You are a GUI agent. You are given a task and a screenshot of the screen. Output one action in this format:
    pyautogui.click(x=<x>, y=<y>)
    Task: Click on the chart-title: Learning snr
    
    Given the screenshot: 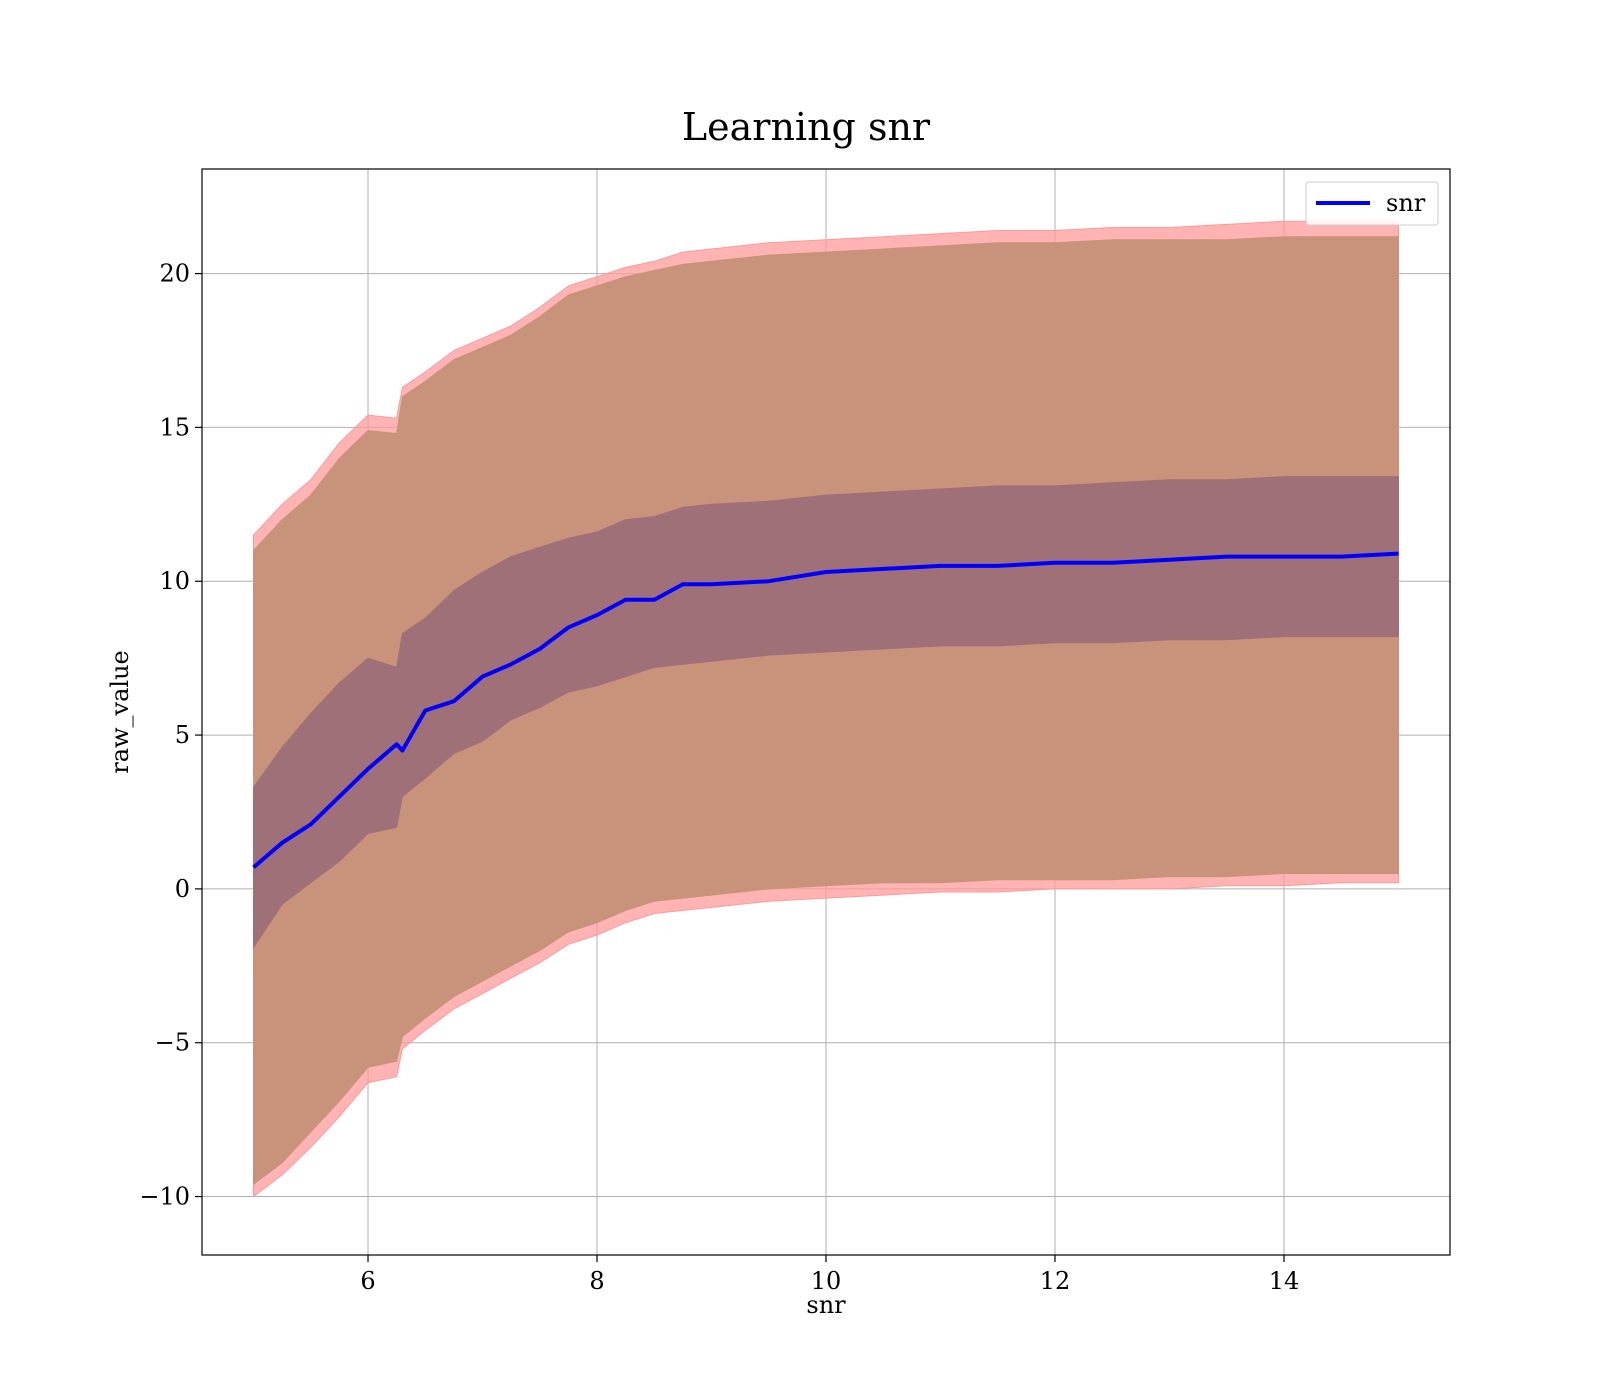 What is the action you would take?
    pyautogui.click(x=806, y=127)
    